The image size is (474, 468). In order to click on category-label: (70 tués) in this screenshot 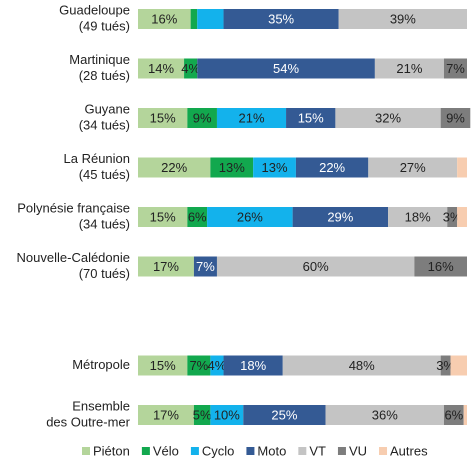, I will do `click(104, 273)`.